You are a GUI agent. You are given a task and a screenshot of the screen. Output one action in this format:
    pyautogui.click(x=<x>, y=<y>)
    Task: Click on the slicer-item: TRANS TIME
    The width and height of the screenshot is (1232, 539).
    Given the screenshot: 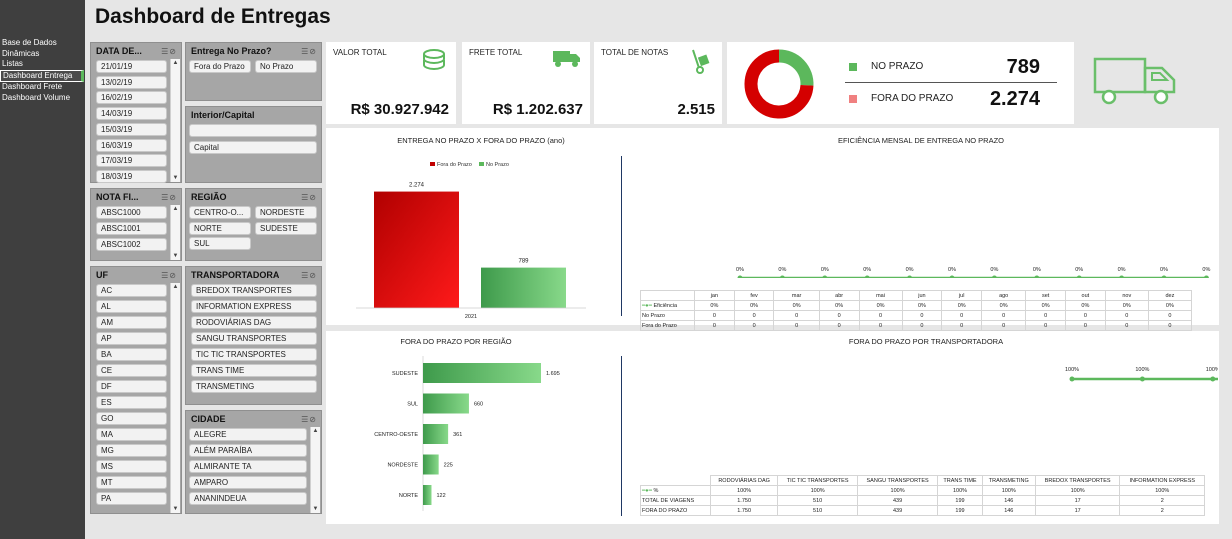 What is the action you would take?
    pyautogui.click(x=254, y=370)
    